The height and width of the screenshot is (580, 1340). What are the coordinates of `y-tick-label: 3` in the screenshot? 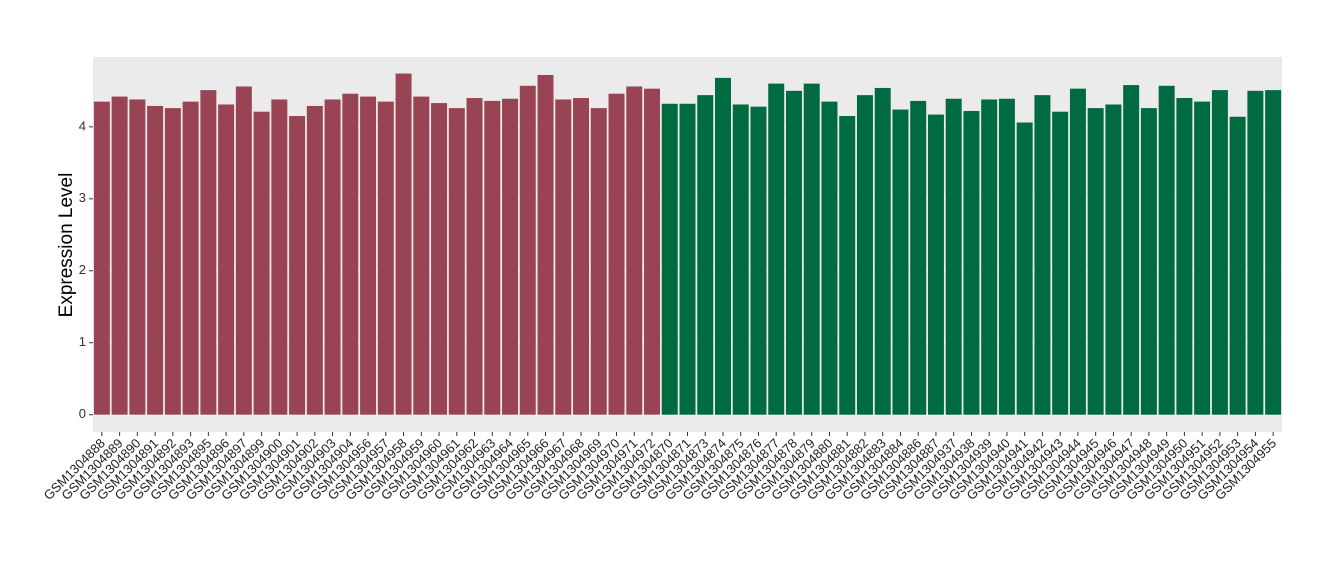 It's located at (82, 197).